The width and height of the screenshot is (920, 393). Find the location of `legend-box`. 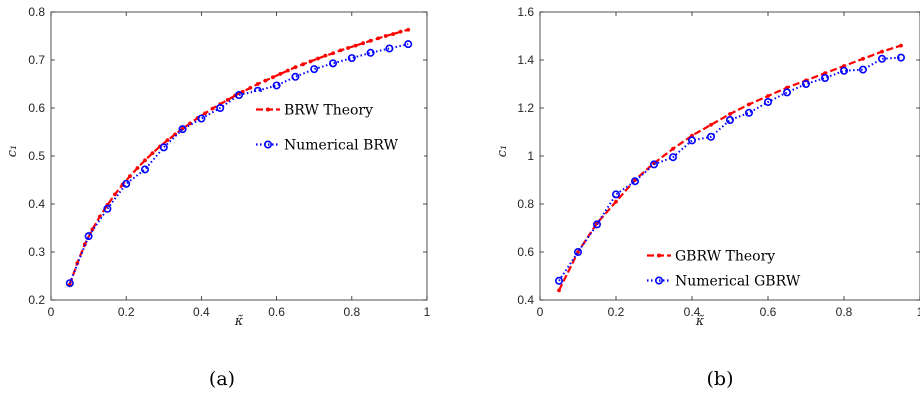

legend-box is located at coordinates (734, 268).